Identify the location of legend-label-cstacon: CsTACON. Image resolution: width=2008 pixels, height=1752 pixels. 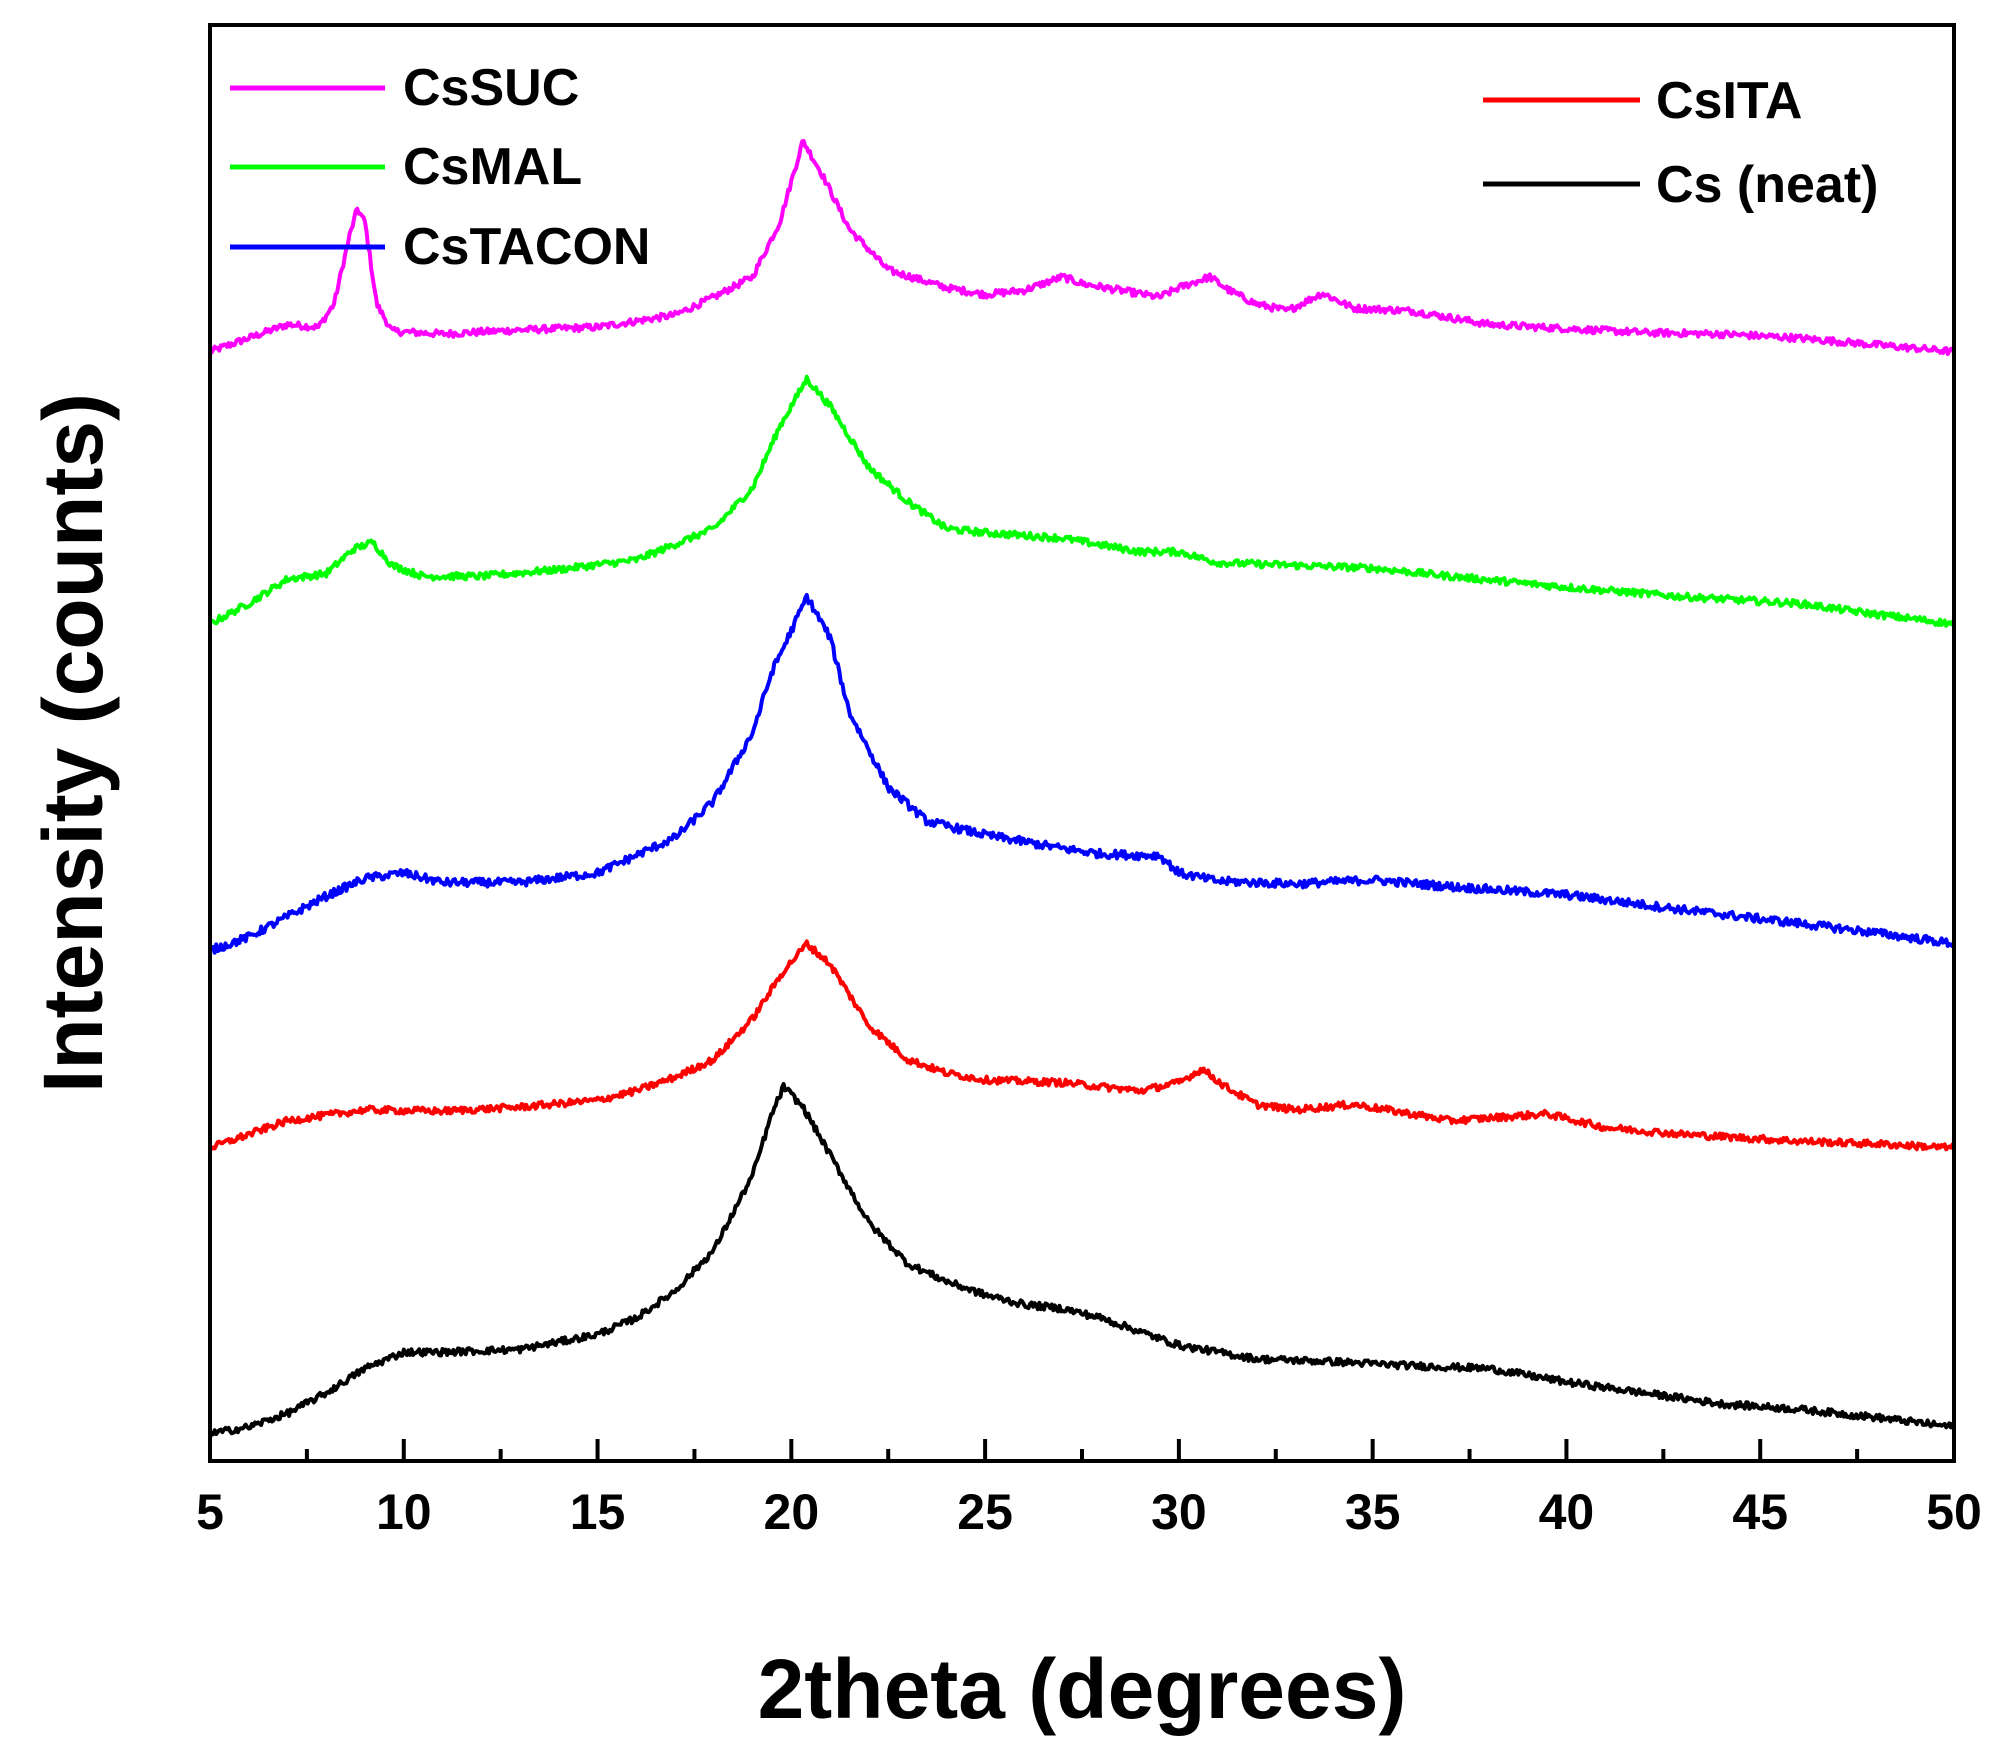
(526, 247).